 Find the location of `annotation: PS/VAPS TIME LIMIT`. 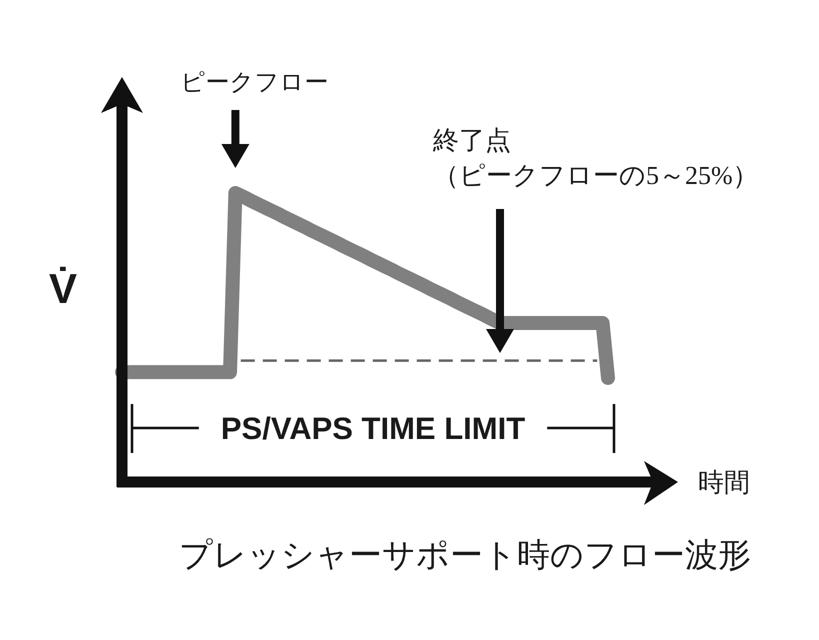

annotation: PS/VAPS TIME LIMIT is located at coordinates (373, 428).